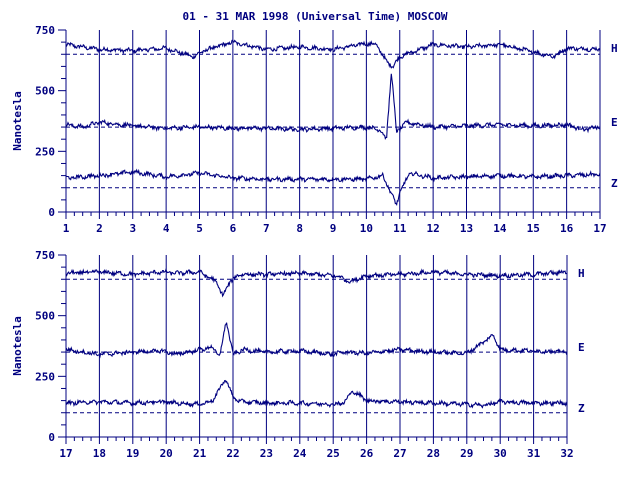  I want to click on x-tick-label: 32, so click(566, 453).